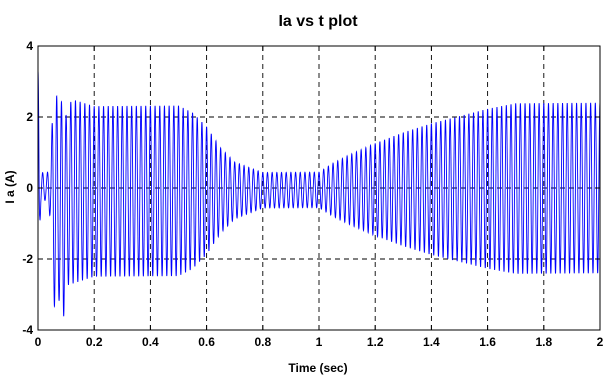 The image size is (609, 379). Describe the element at coordinates (600, 342) in the screenshot. I see `x-tick-label: 2` at that location.